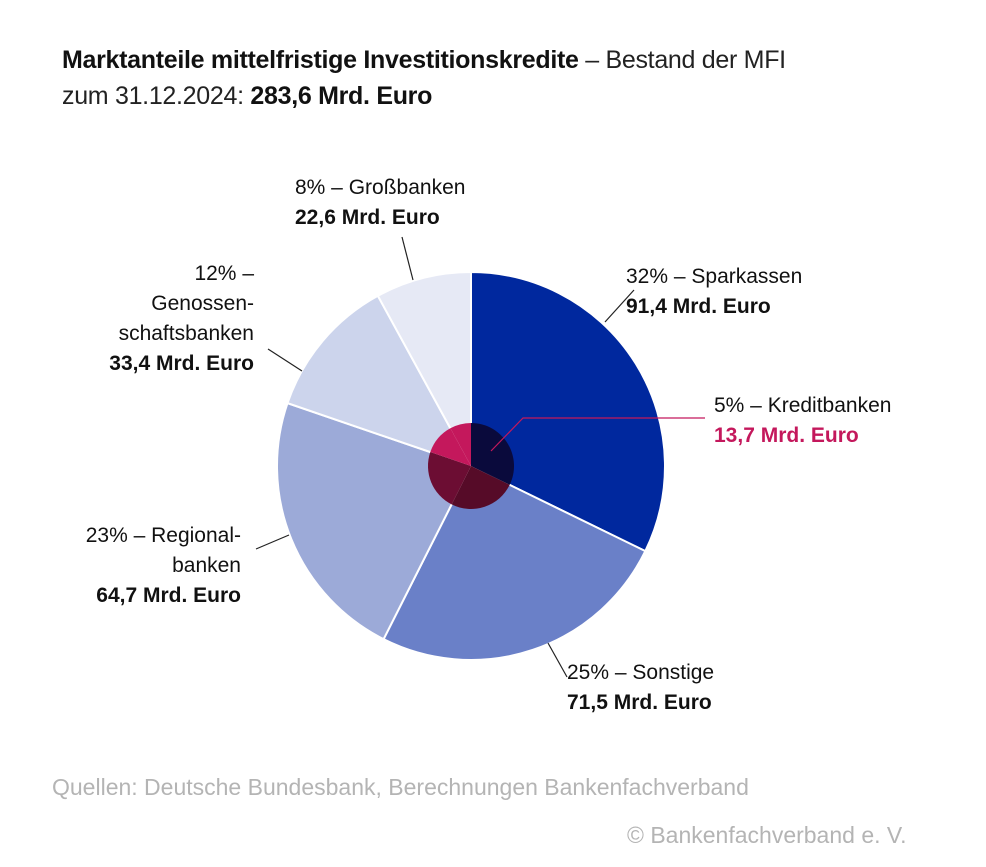 This screenshot has width=986, height=867. What do you see at coordinates (767, 835) in the screenshot?
I see `copyright-note: © Bankenfachverband e. V.` at bounding box center [767, 835].